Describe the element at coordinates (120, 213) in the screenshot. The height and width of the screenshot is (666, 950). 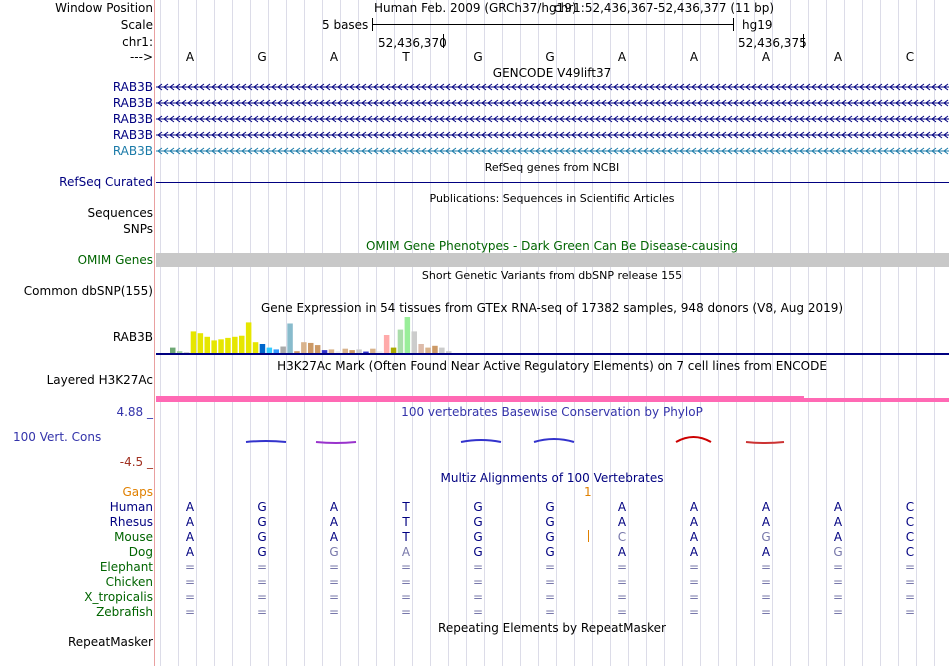
I see `sequences-label: Sequences` at that location.